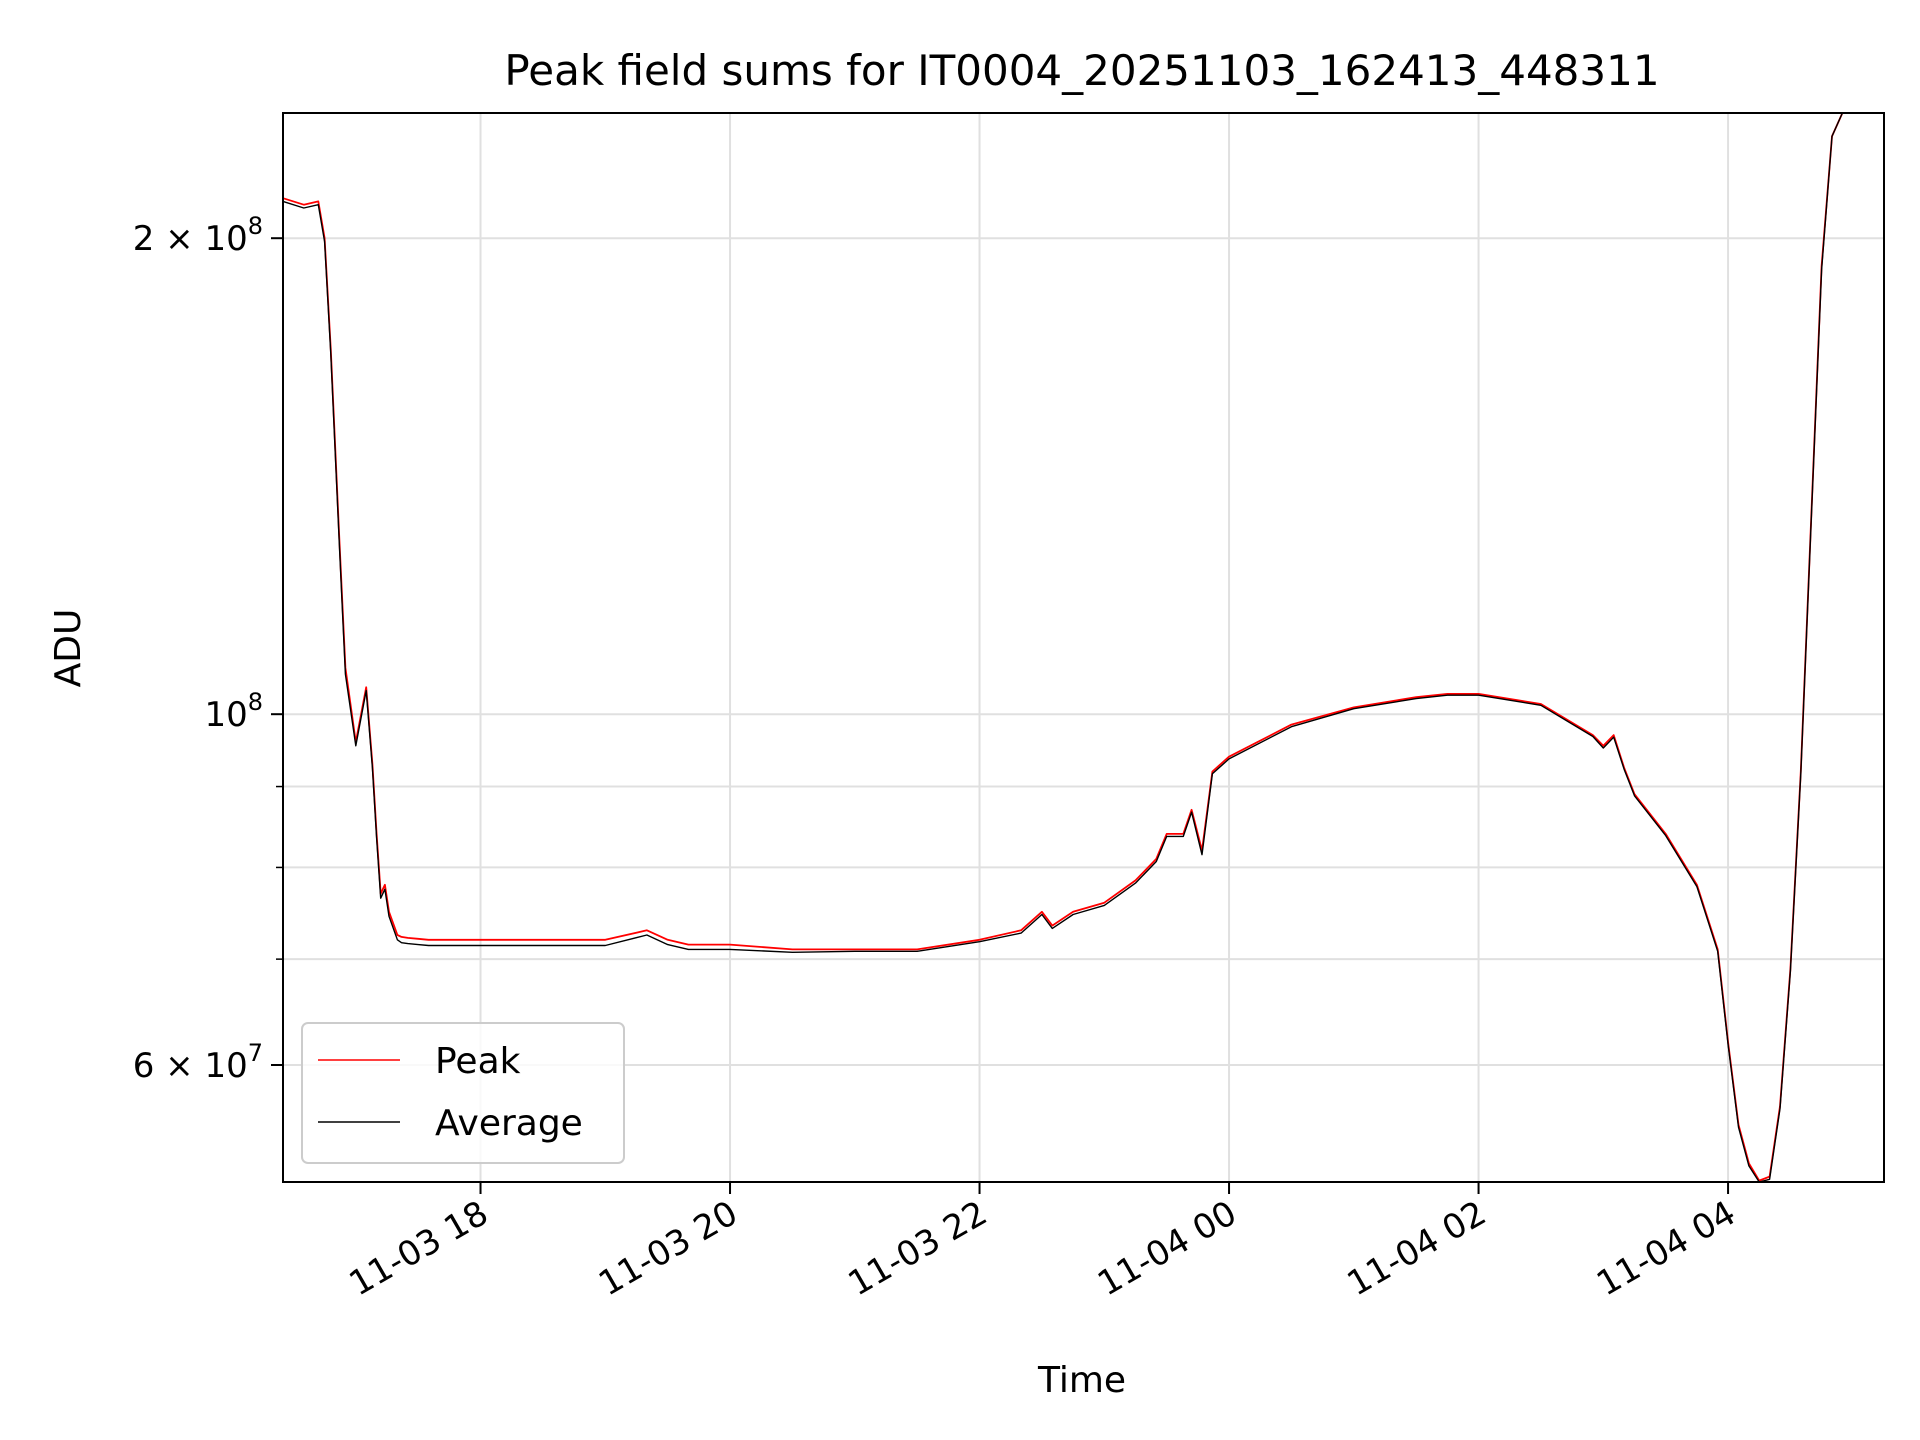 The width and height of the screenshot is (1920, 1440). I want to click on legend: Peak Average, so click(463, 1093).